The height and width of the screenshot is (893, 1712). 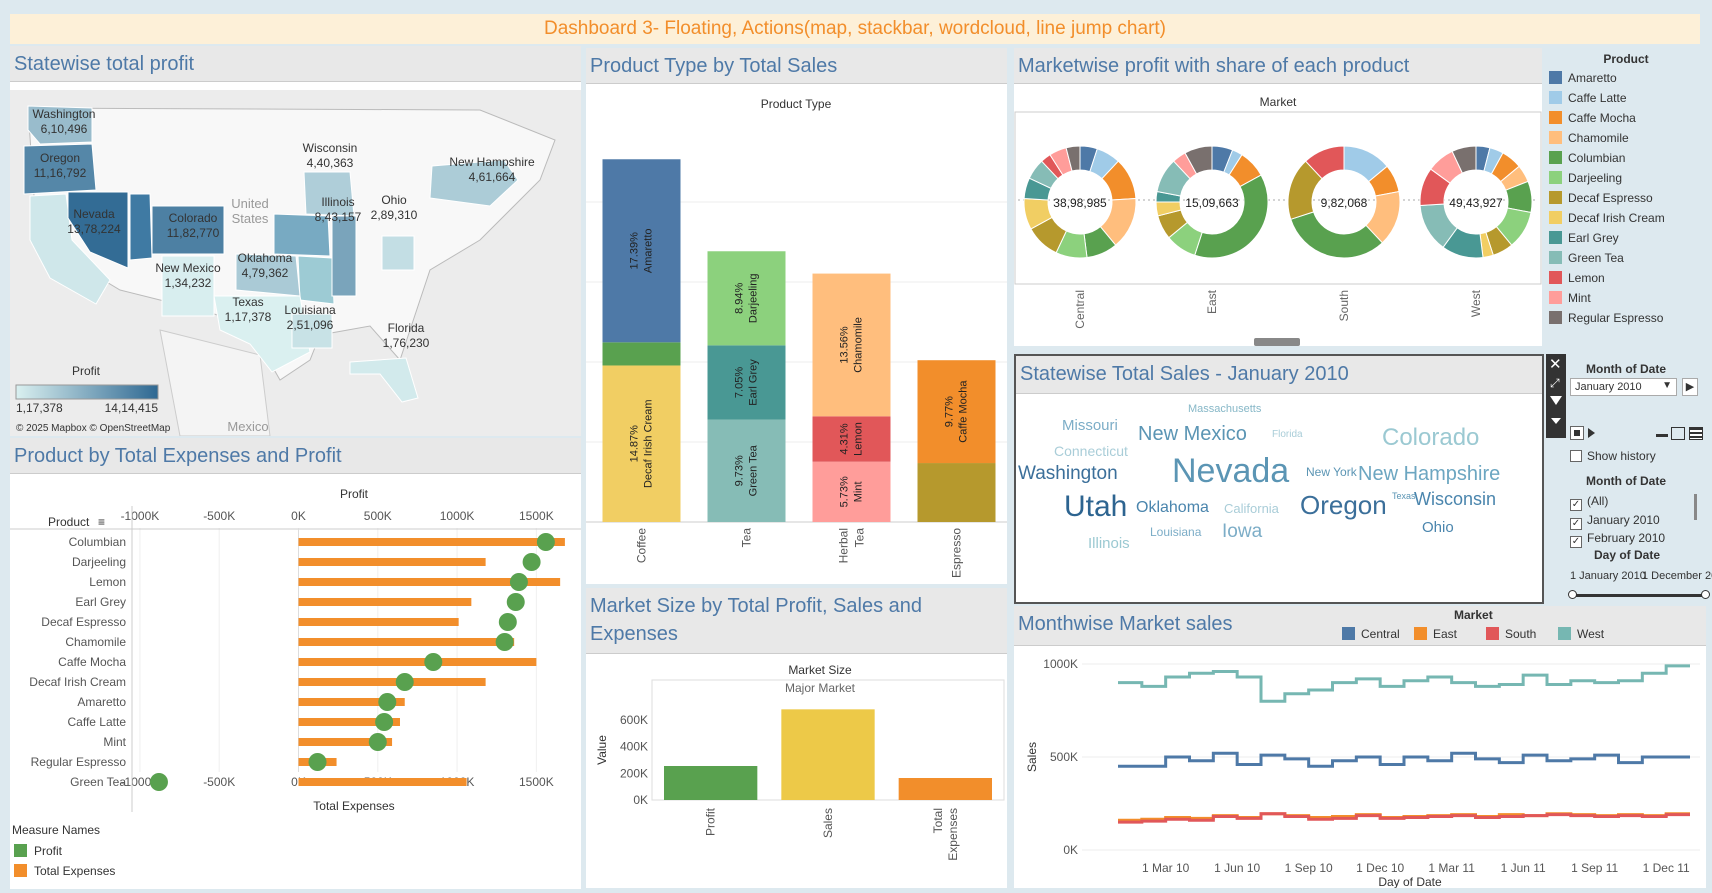 I want to click on legend-item-columbian: Columbian, so click(x=1587, y=159).